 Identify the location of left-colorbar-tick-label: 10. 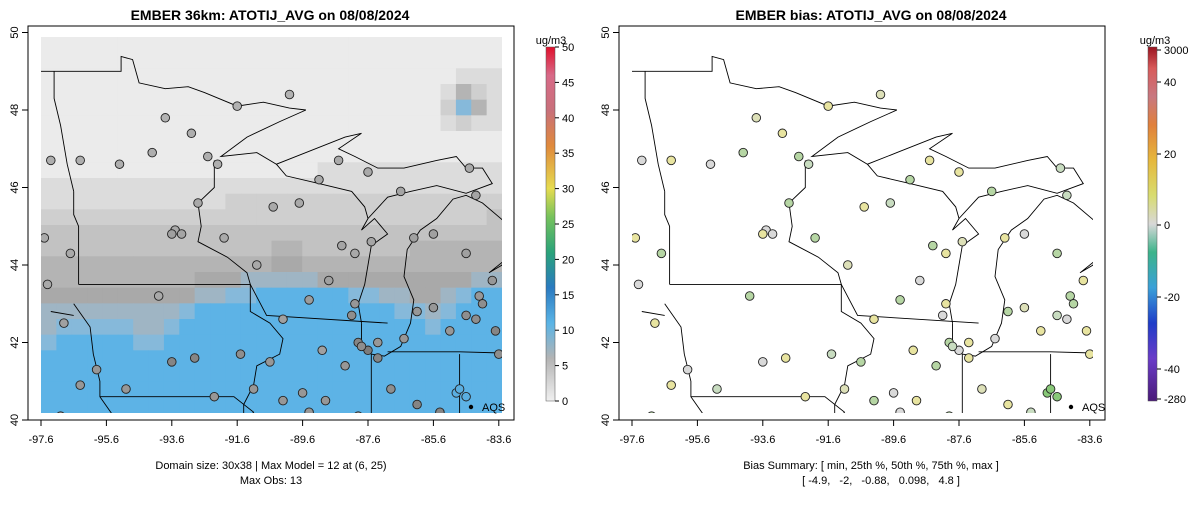
(568, 331).